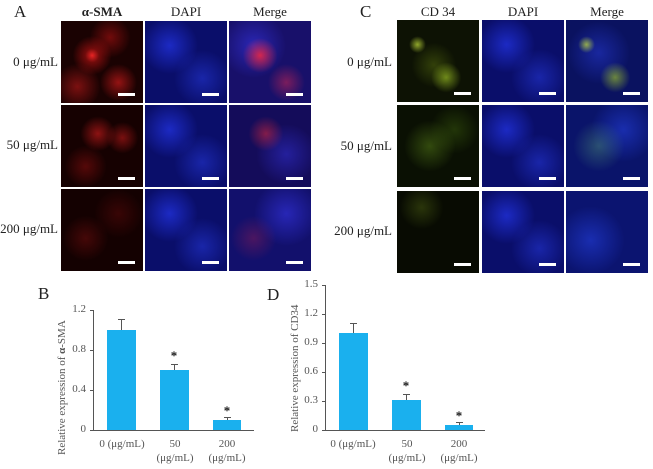 Image resolution: width=653 pixels, height=469 pixels. What do you see at coordinates (122, 444) in the screenshot?
I see `x-category: 0 (μg/mL)` at bounding box center [122, 444].